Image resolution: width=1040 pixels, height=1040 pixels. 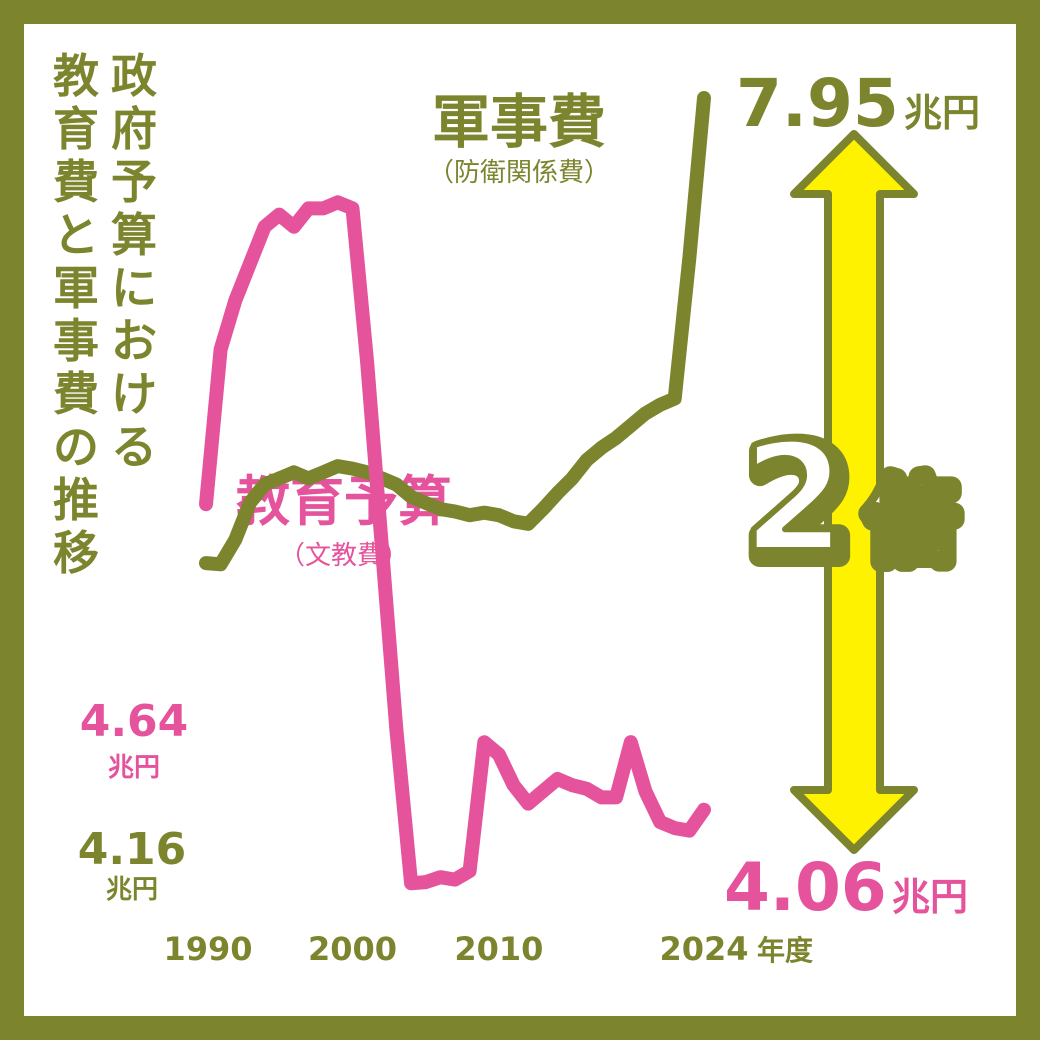 I want to click on comparison-value: 2, so click(x=794, y=499).